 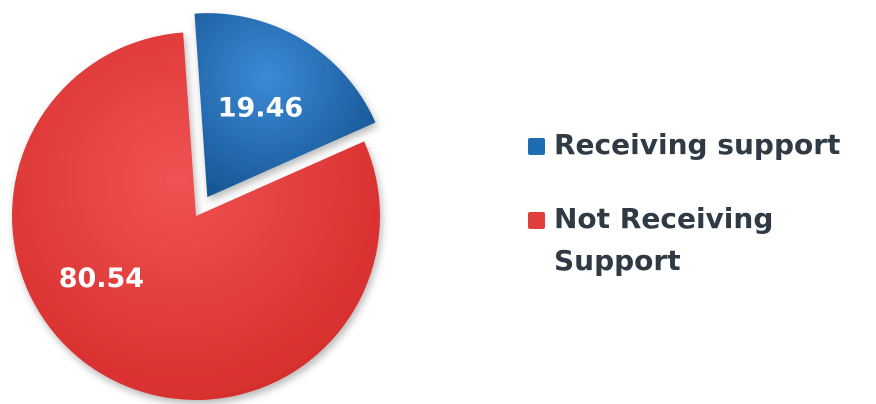 I want to click on data-label-receiving-support: 19.46, so click(x=260, y=107).